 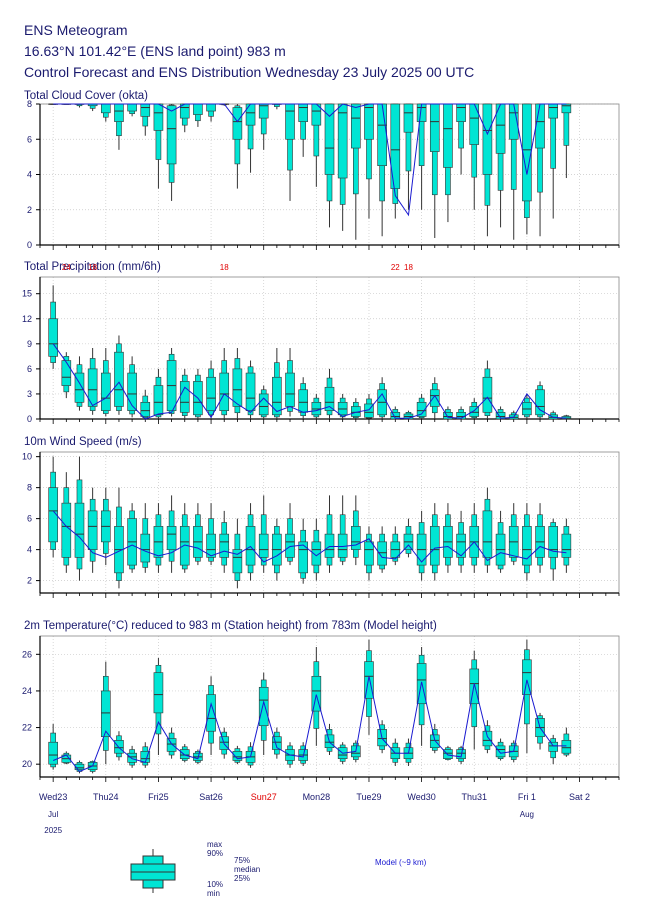 What do you see at coordinates (329, 706) in the screenshot?
I see `panel-frame` at bounding box center [329, 706].